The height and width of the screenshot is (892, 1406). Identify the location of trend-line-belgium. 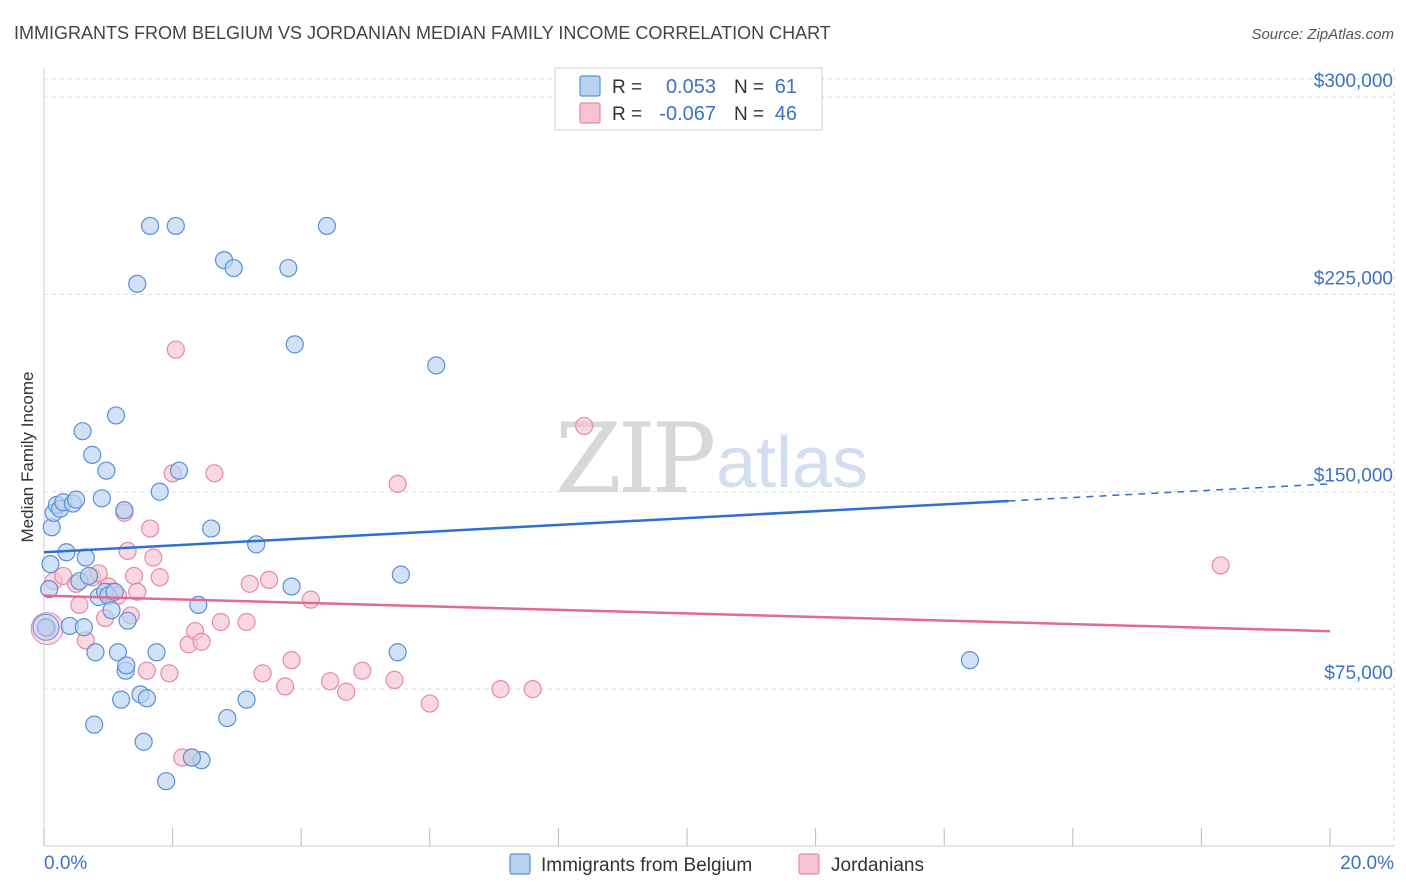
(526, 526).